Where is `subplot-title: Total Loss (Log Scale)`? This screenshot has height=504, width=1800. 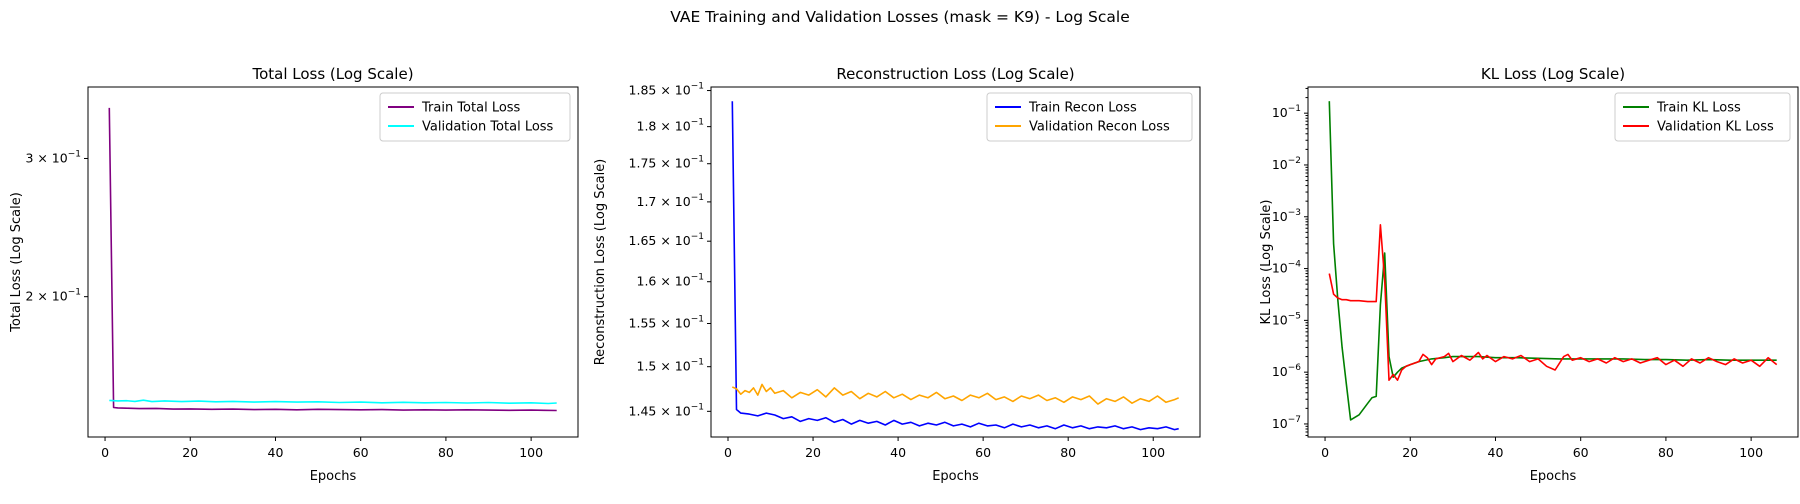
subplot-title: Total Loss (Log Scale) is located at coordinates (332, 74).